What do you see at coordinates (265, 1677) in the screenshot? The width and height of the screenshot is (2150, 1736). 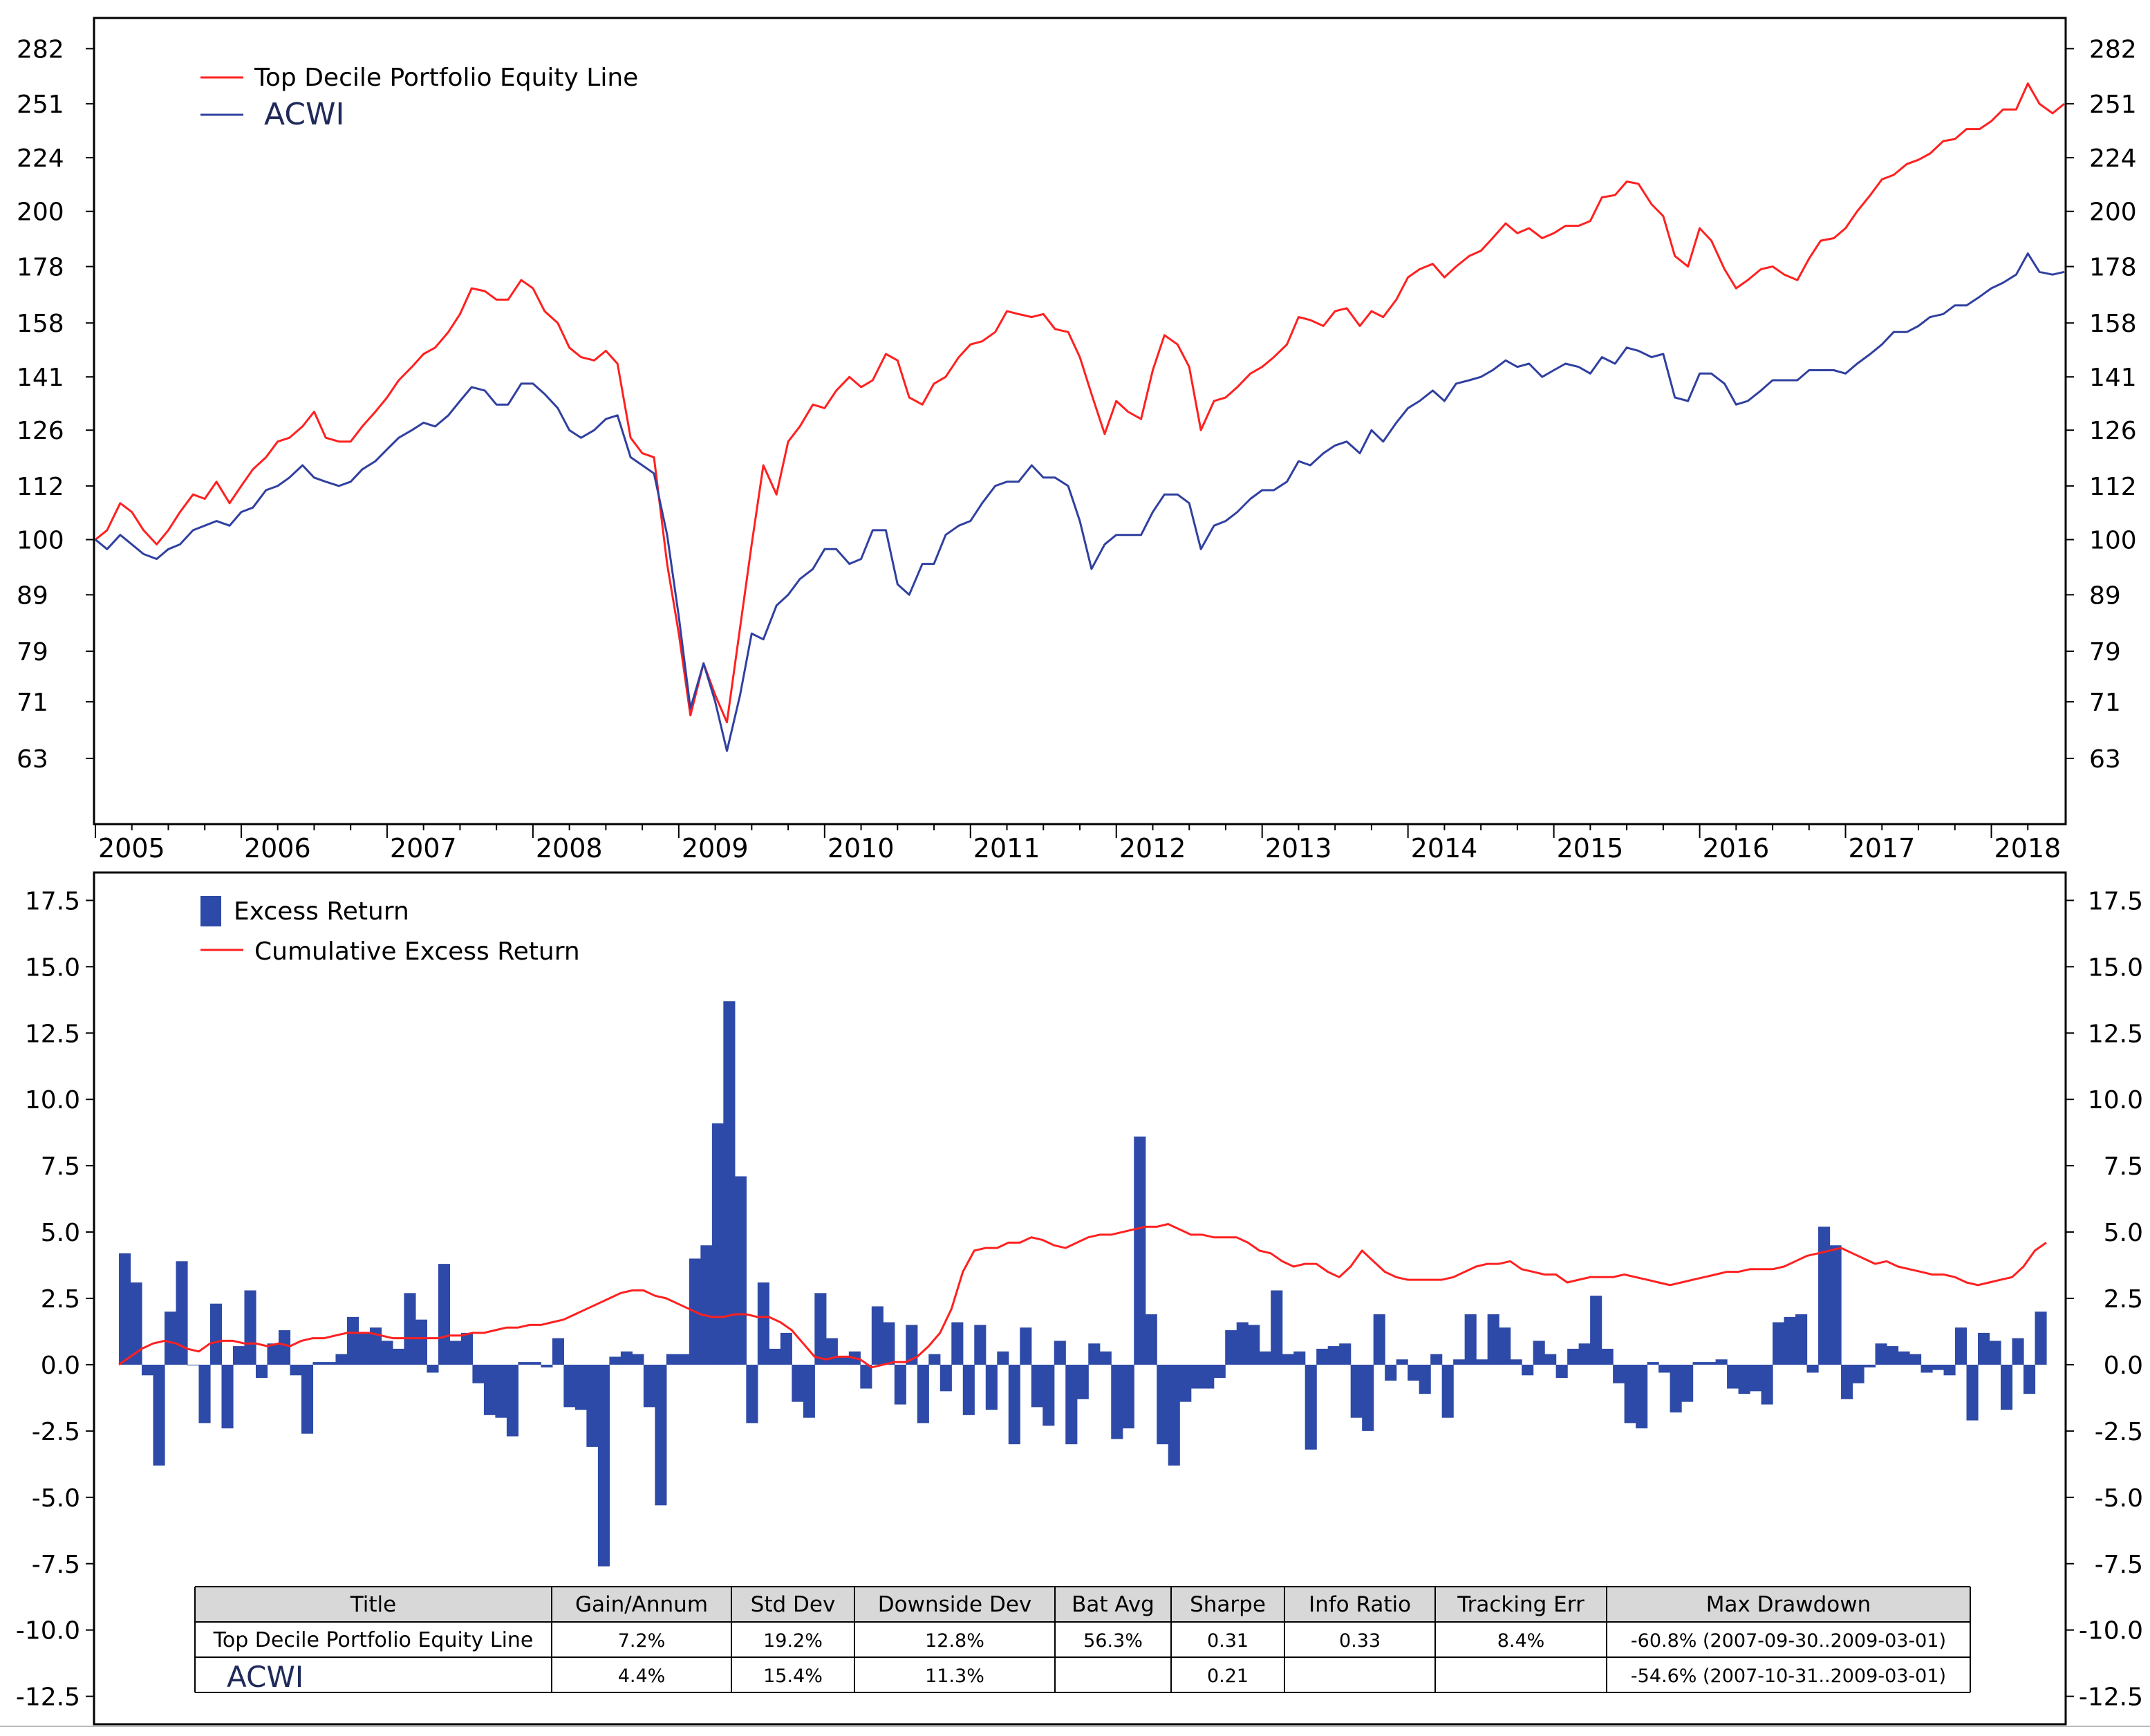 I see `table-cell: ACWI` at bounding box center [265, 1677].